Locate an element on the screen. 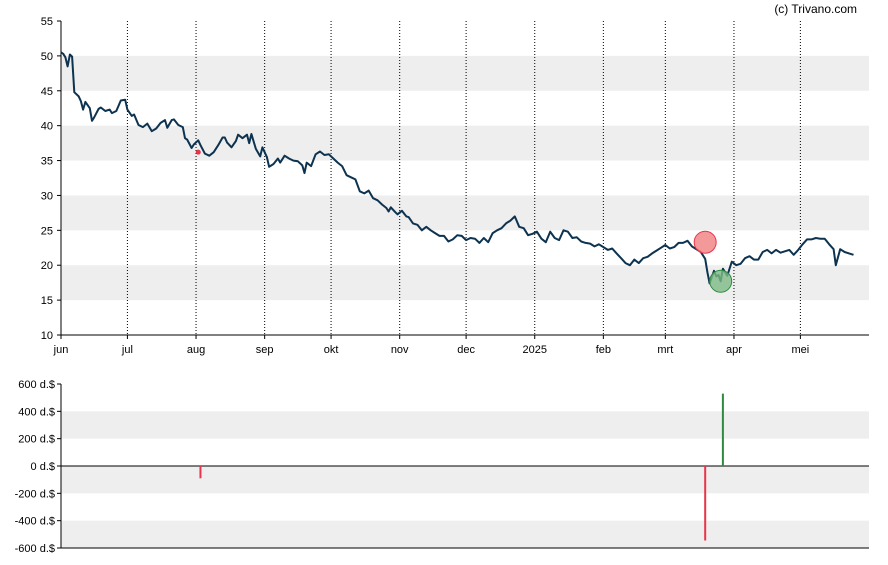  credit-label: (c) Trivano.com is located at coordinates (815, 9).